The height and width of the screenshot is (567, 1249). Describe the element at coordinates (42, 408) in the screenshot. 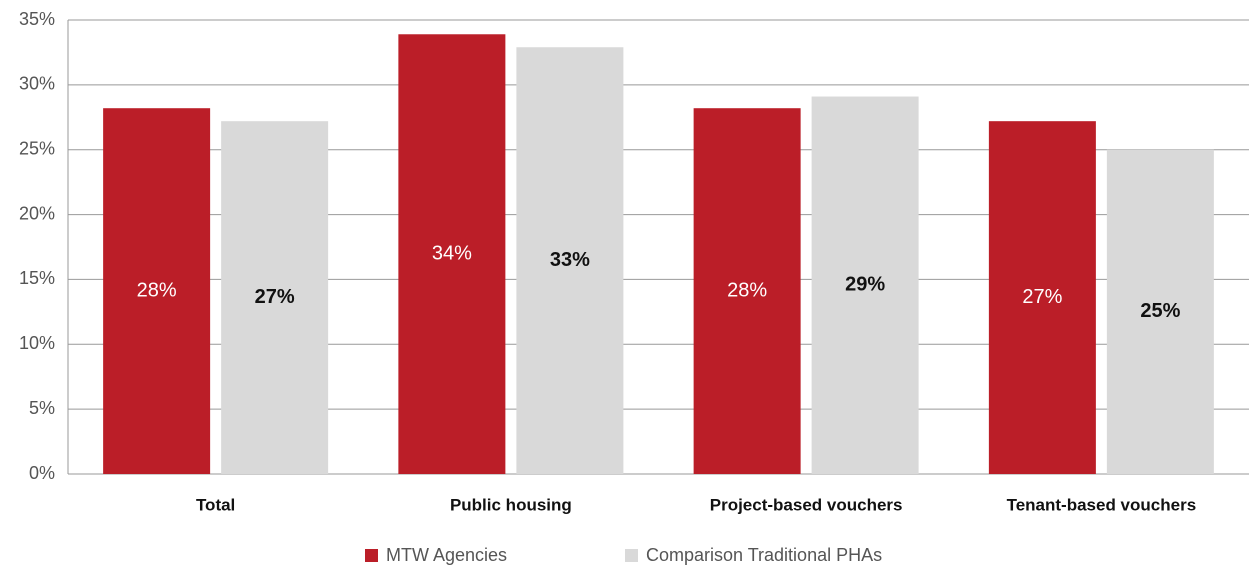

I see `y-tick-label: 5%` at that location.